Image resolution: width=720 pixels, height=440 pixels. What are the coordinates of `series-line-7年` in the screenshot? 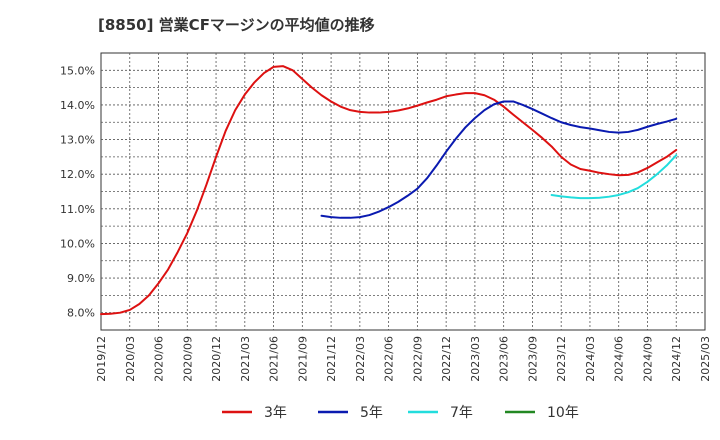 It's located at (614, 177).